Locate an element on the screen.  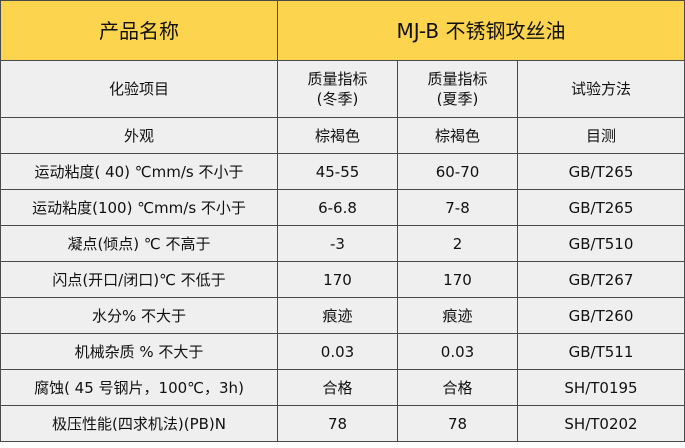
product-name-label: 产品名称 is located at coordinates (139, 30).